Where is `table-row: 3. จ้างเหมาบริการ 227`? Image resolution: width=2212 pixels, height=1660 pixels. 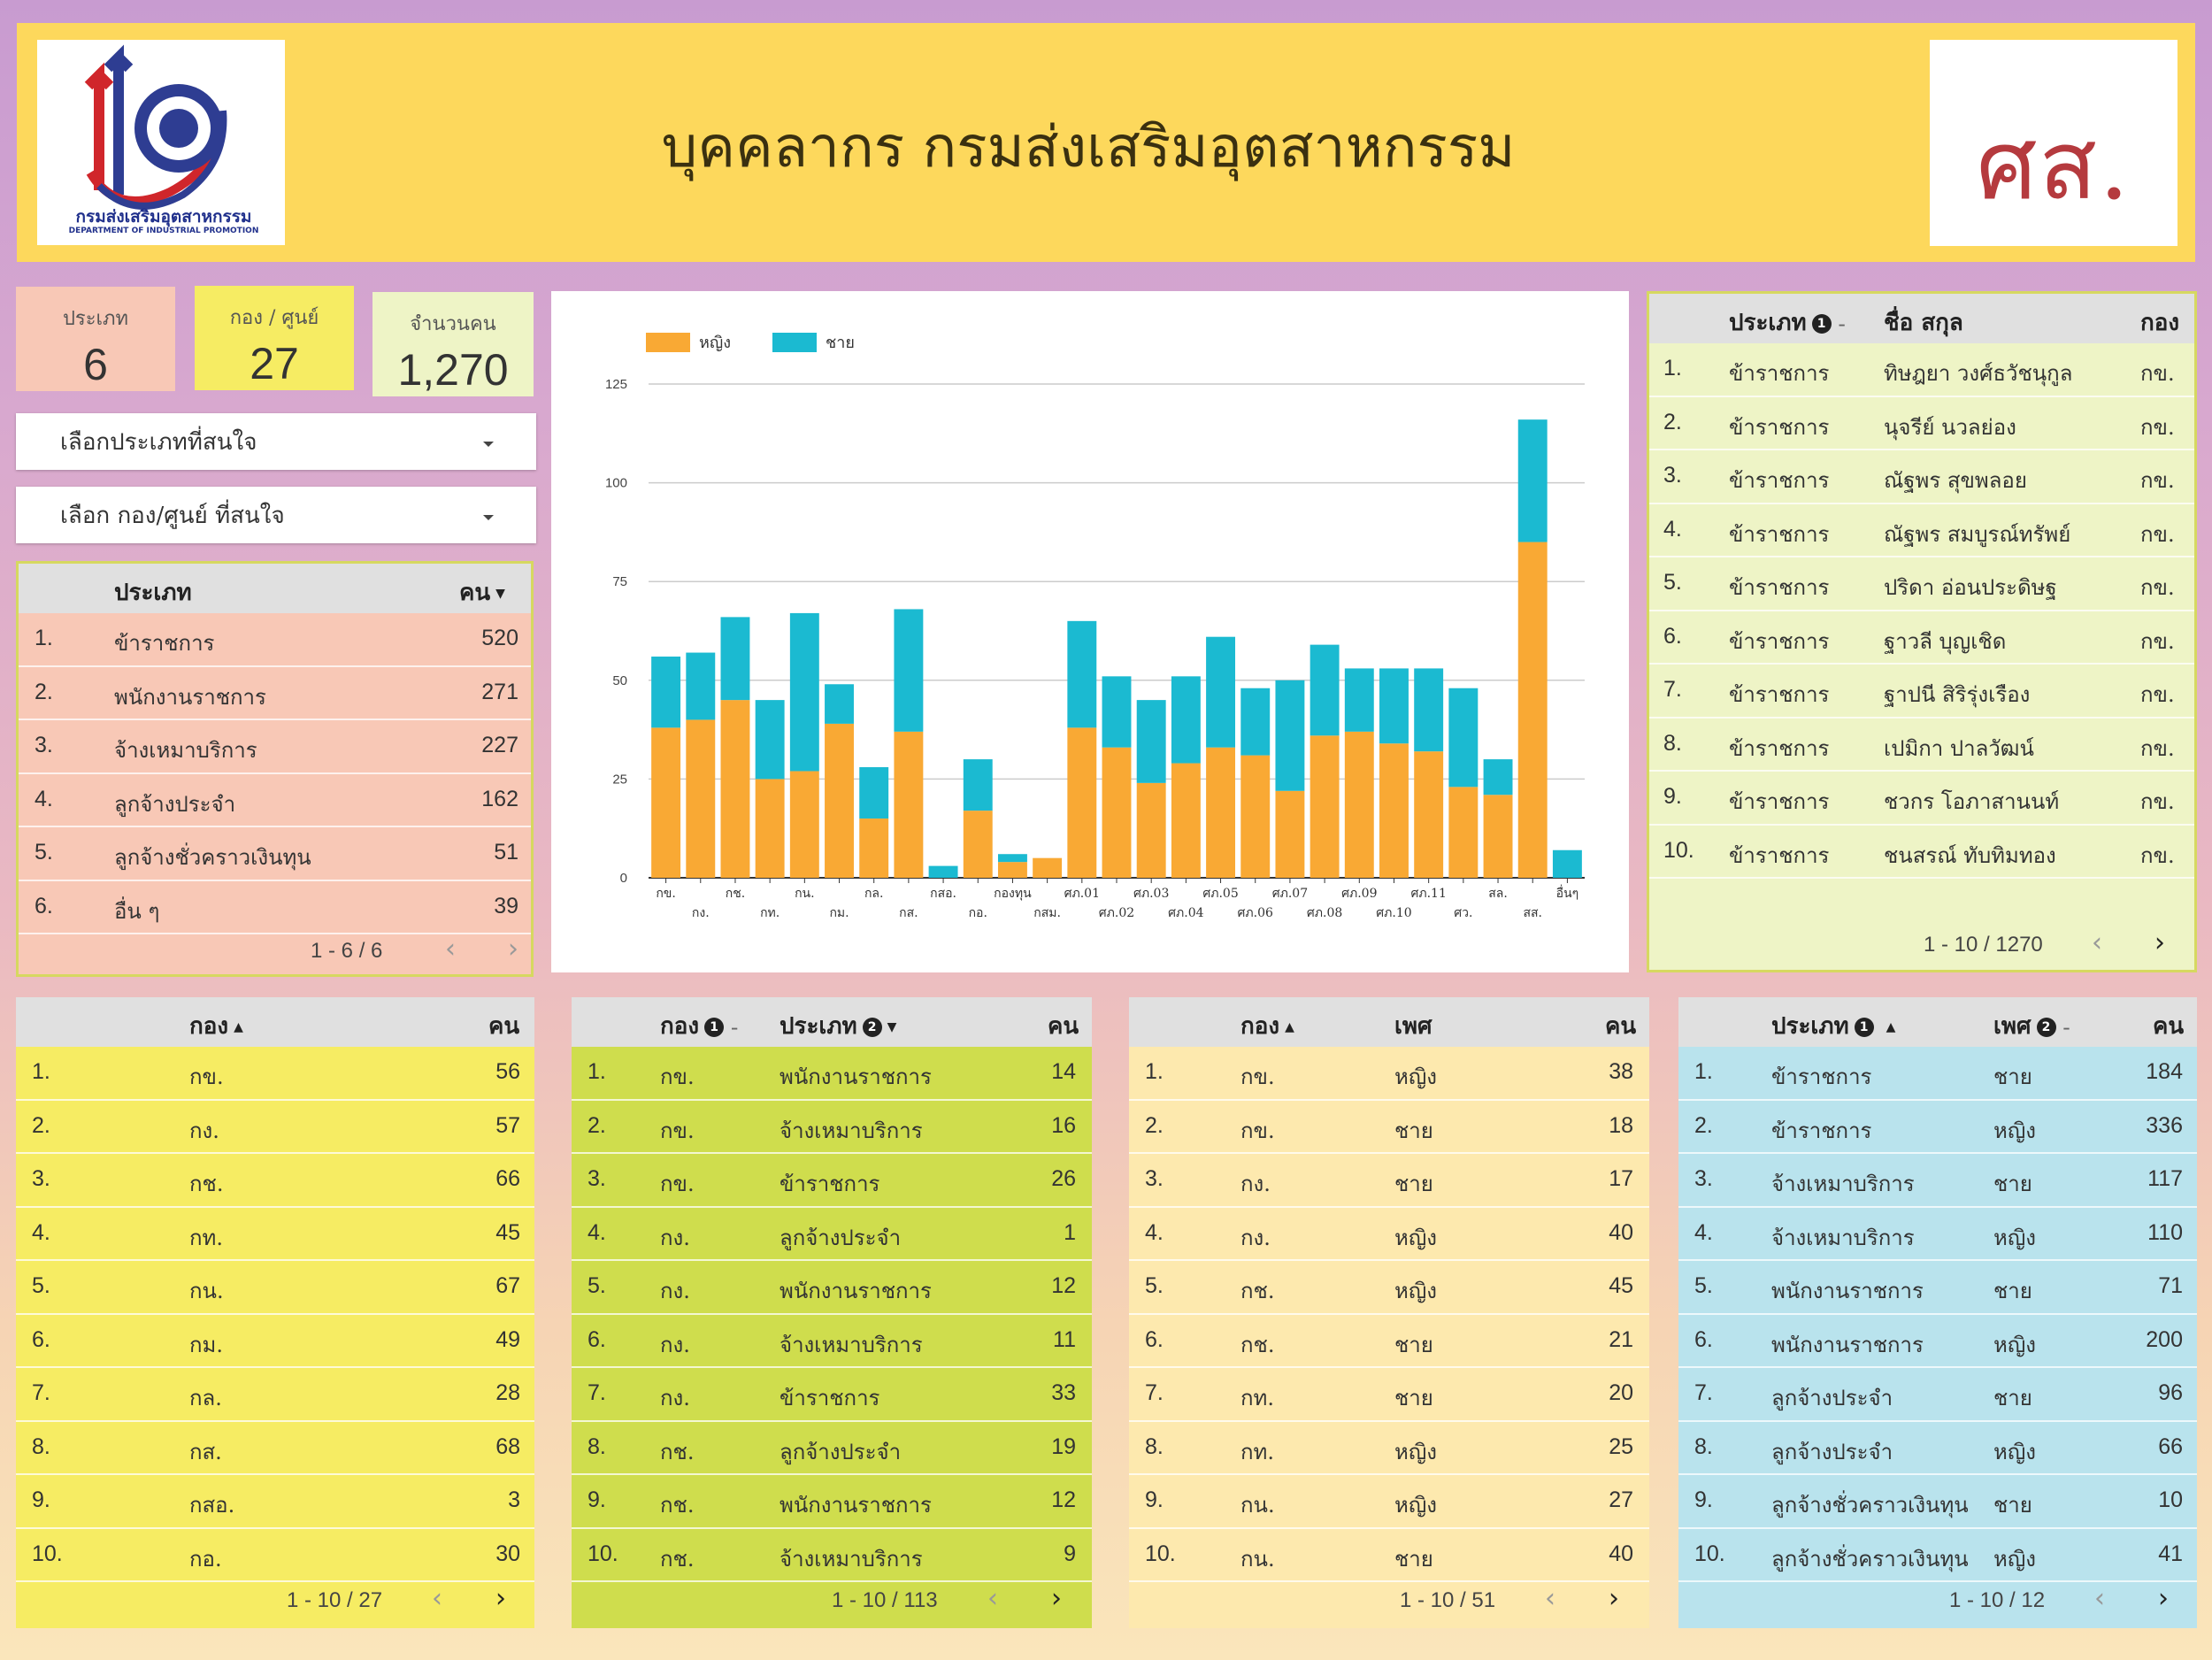 table-row: 3. จ้างเหมาบริการ 227 is located at coordinates (275, 747).